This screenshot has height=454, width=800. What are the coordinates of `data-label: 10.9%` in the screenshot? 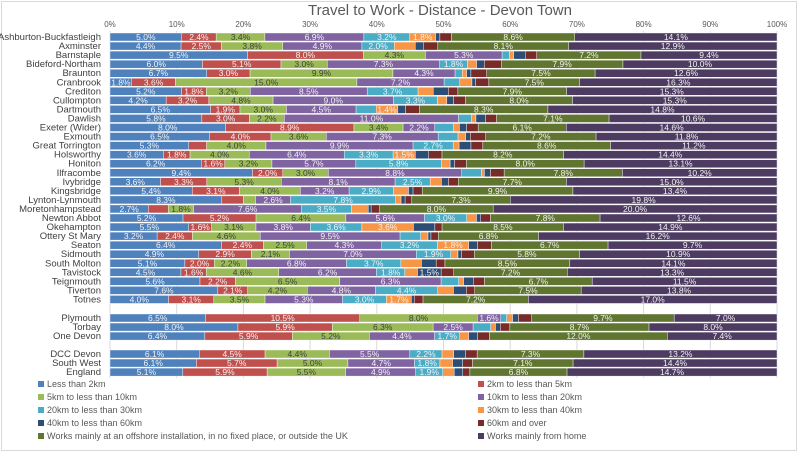 It's located at (678, 254).